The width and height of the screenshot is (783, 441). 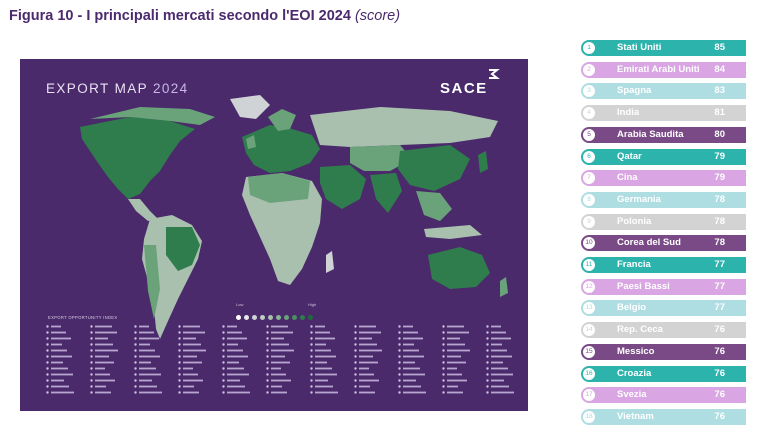 I want to click on map-title: EXPORT MAP 2024, so click(x=117, y=88).